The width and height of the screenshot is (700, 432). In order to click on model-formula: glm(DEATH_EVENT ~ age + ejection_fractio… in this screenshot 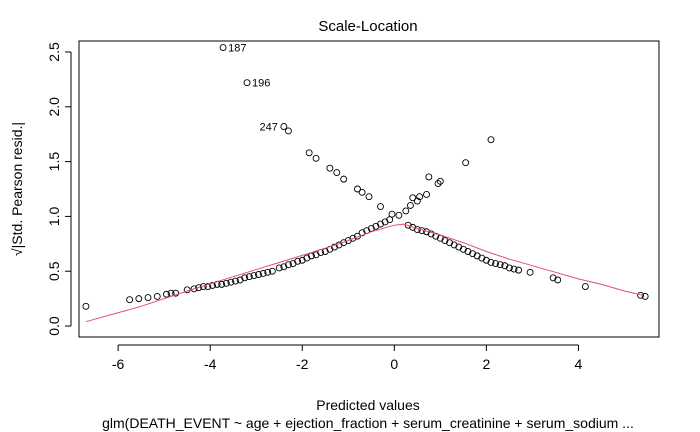, I will do `click(368, 423)`.